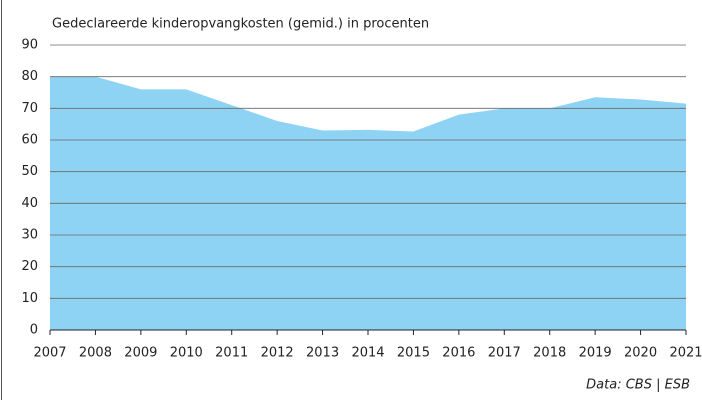 This screenshot has height=400, width=702. What do you see at coordinates (140, 353) in the screenshot?
I see `x-tick-label: 2009` at bounding box center [140, 353].